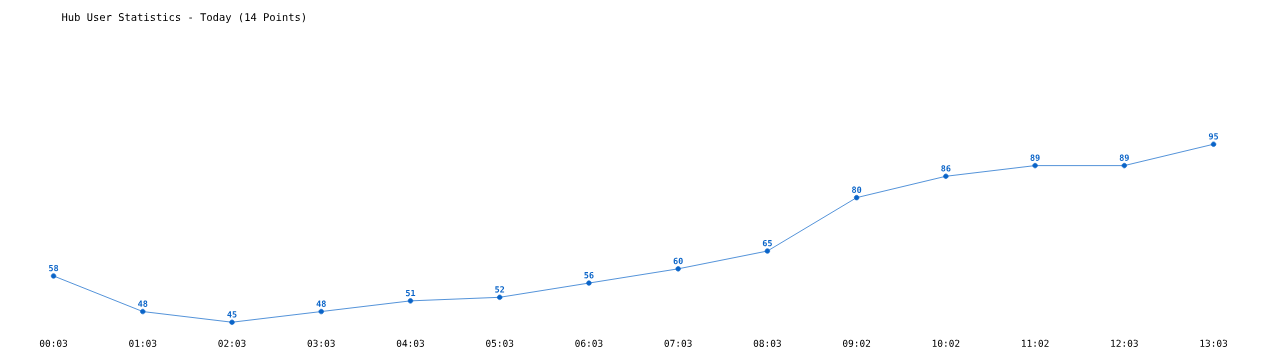  I want to click on data-label: 60, so click(678, 261).